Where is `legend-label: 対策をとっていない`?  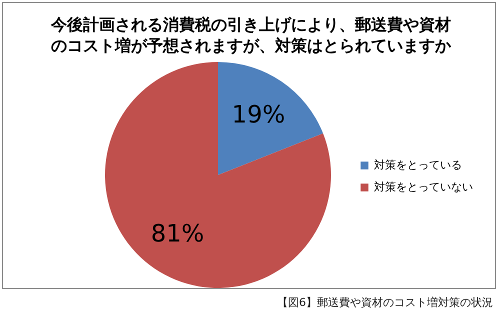 legend-label: 対策をとっていない is located at coordinates (423, 187).